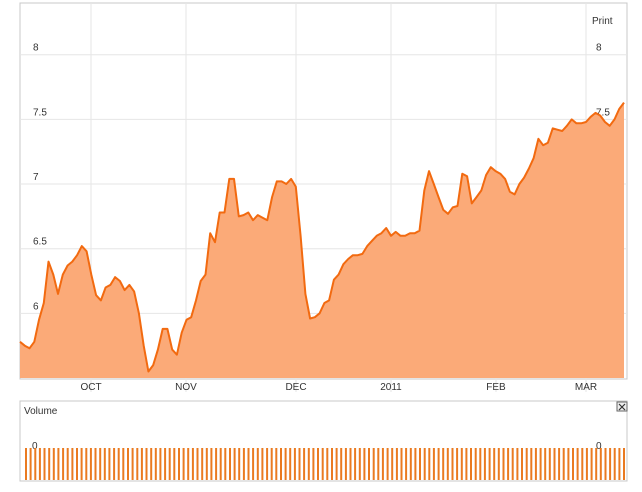  Describe the element at coordinates (602, 21) in the screenshot. I see `print-button: Print` at that location.